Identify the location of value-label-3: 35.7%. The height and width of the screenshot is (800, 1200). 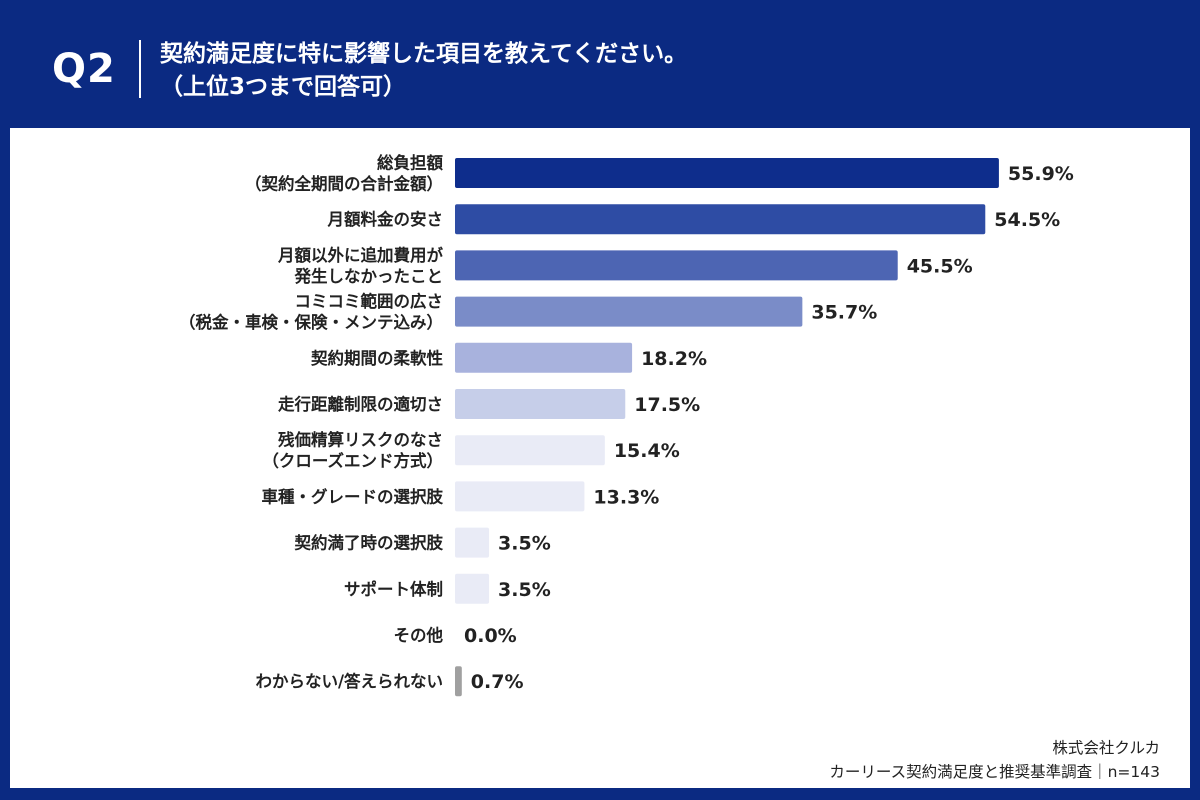
(844, 313).